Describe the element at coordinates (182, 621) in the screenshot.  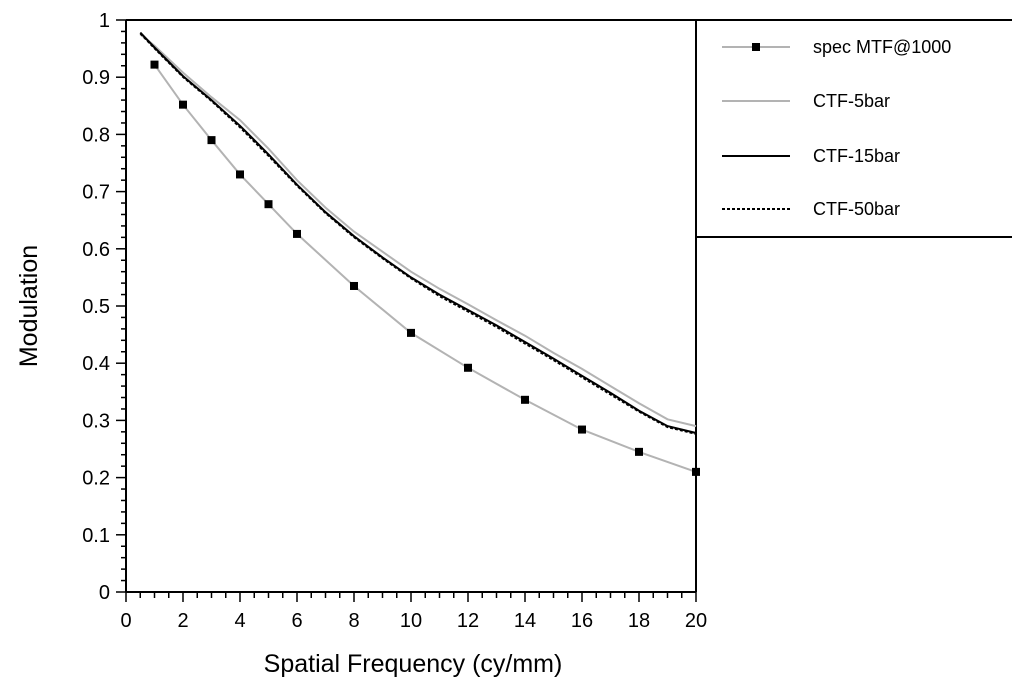
I see `x-tick-label: 2` at that location.